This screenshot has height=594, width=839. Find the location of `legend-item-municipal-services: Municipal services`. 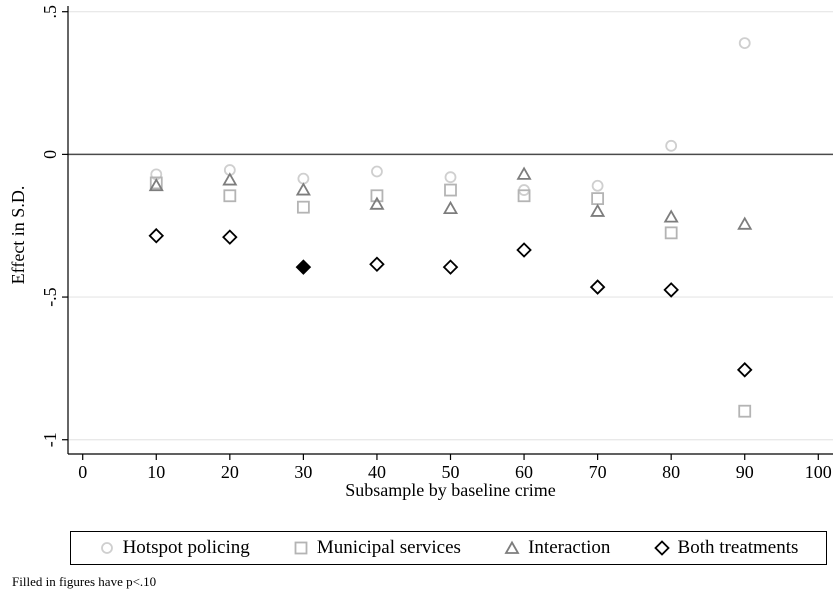

legend-item-municipal-services: Municipal services is located at coordinates (377, 548).